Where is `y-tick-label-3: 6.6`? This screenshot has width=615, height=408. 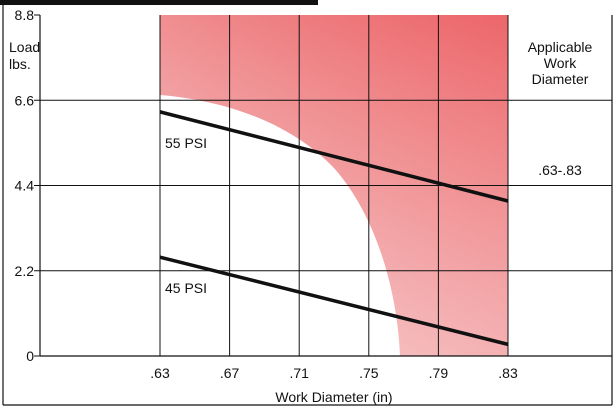
y-tick-label-3: 6.6 is located at coordinates (25, 100).